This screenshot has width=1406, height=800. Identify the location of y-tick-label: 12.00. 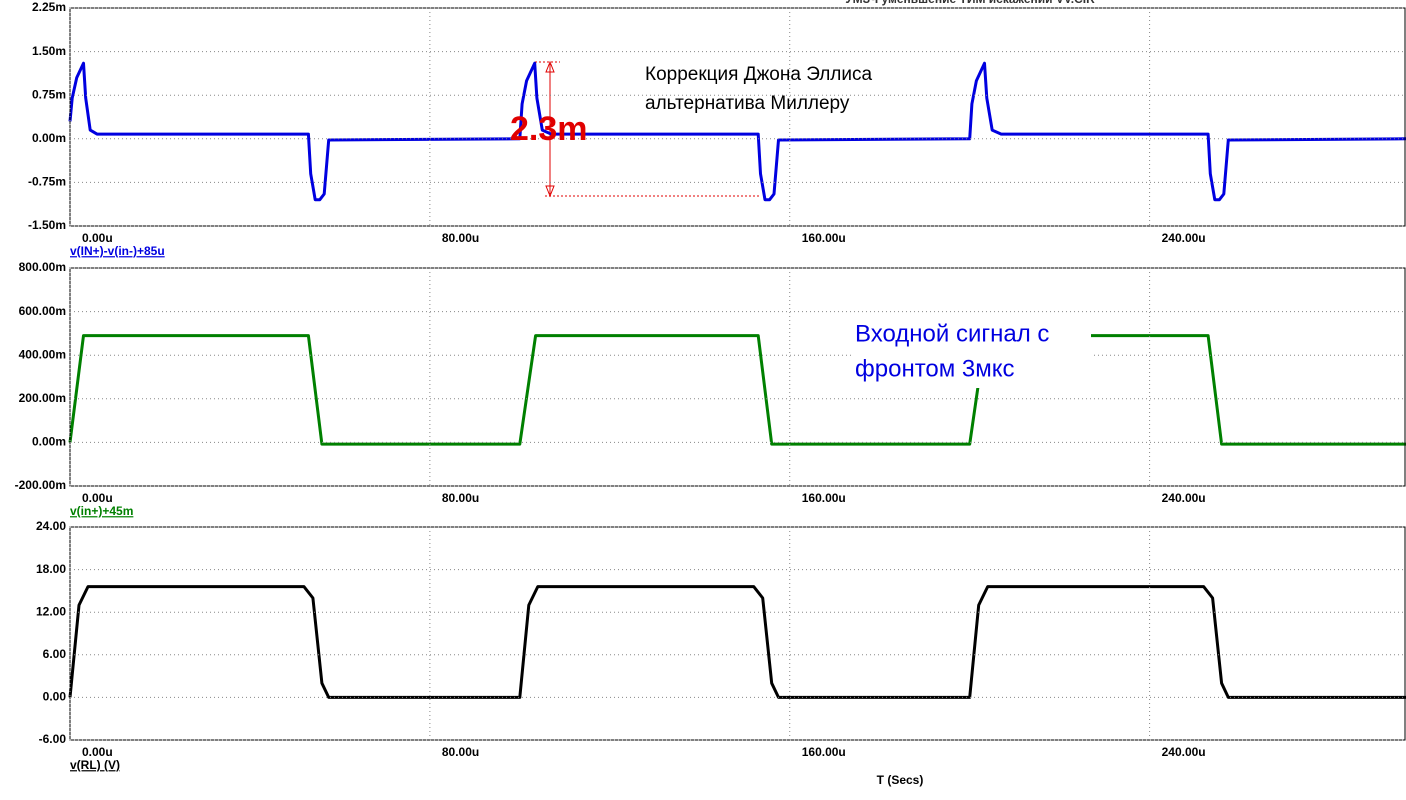
(51, 611).